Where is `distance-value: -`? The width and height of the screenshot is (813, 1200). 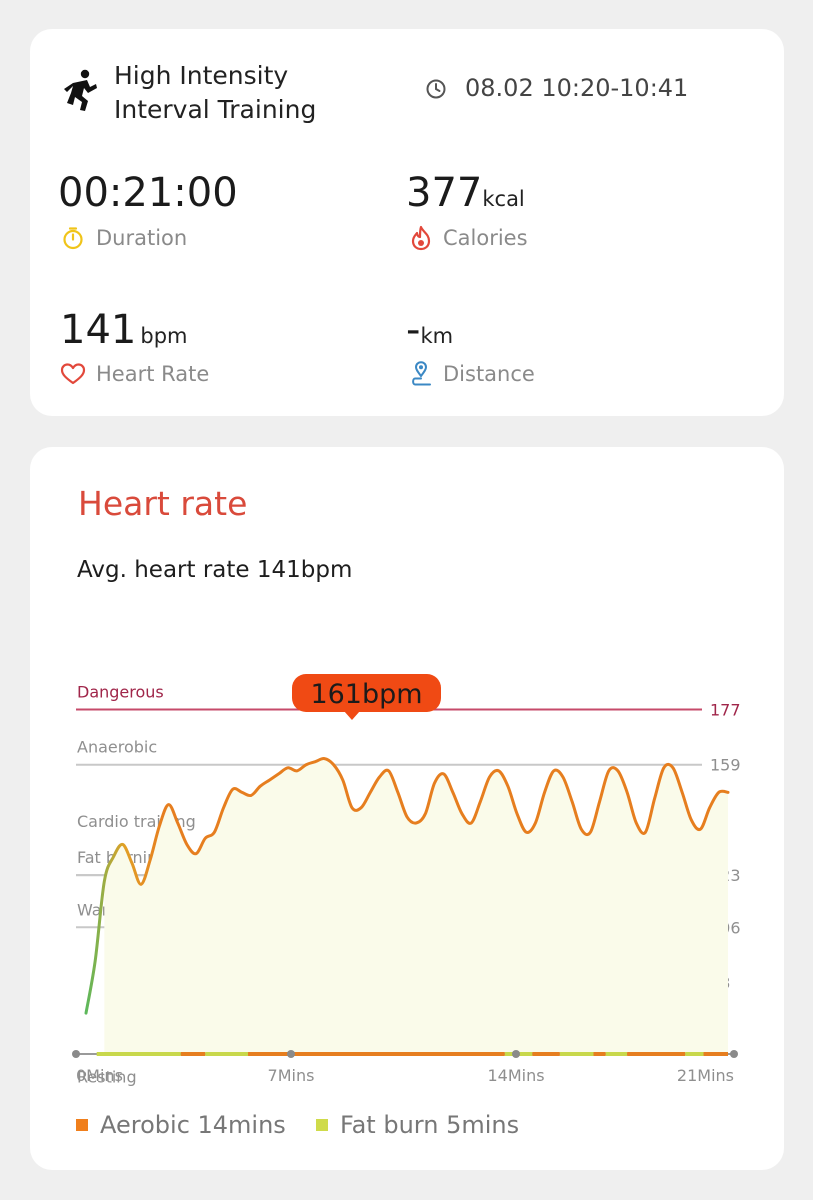
distance-value: - is located at coordinates (413, 330).